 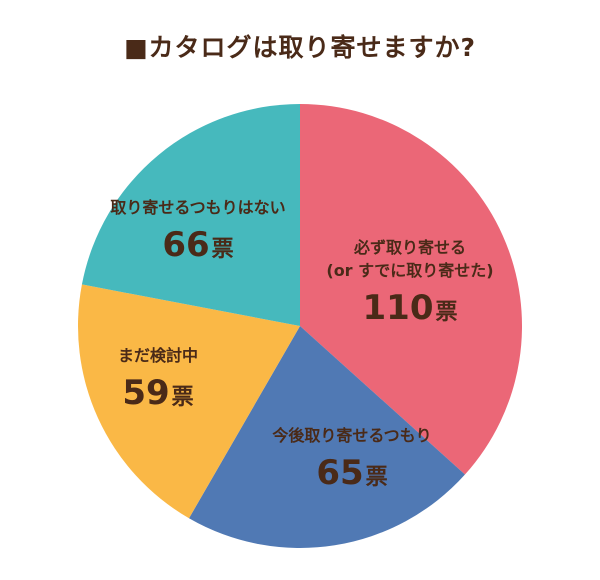 What do you see at coordinates (410, 270) in the screenshot?
I see `slice-name-sub: (or すでに取り寄せた)` at bounding box center [410, 270].